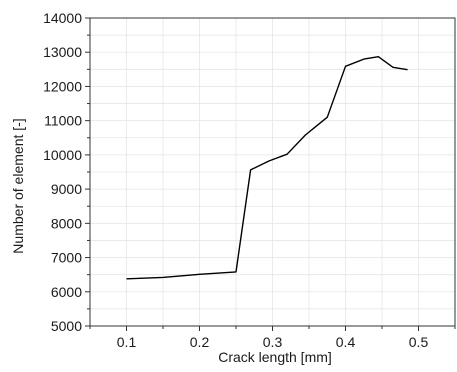  What do you see at coordinates (18, 185) in the screenshot?
I see `y-axis-label: Number of element [-]` at bounding box center [18, 185].